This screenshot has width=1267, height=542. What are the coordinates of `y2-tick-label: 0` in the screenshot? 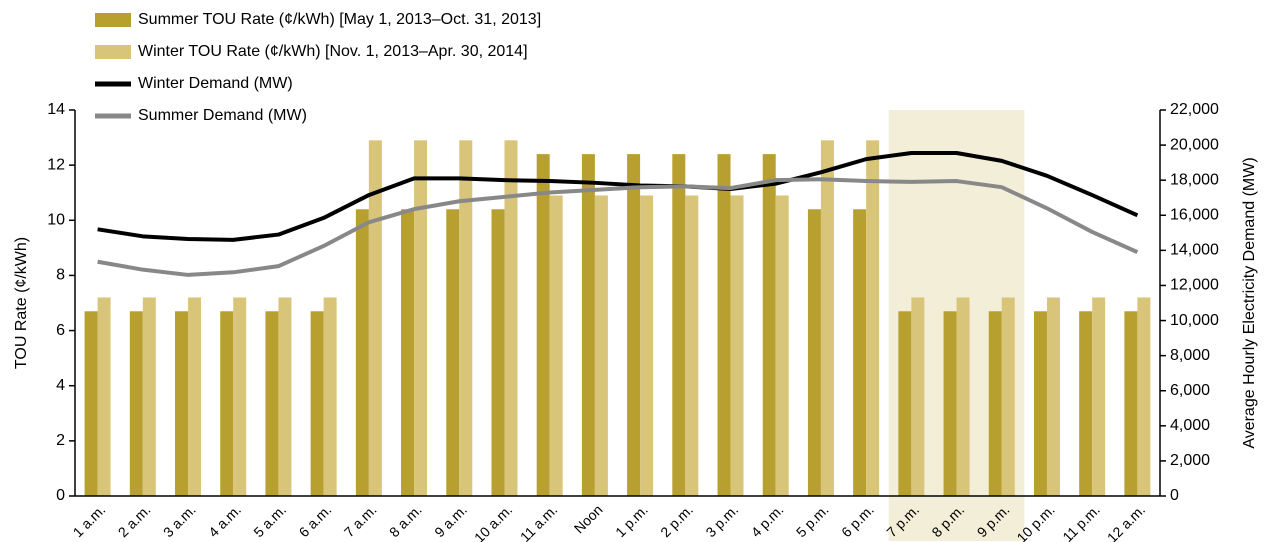 It's located at (1174, 495).